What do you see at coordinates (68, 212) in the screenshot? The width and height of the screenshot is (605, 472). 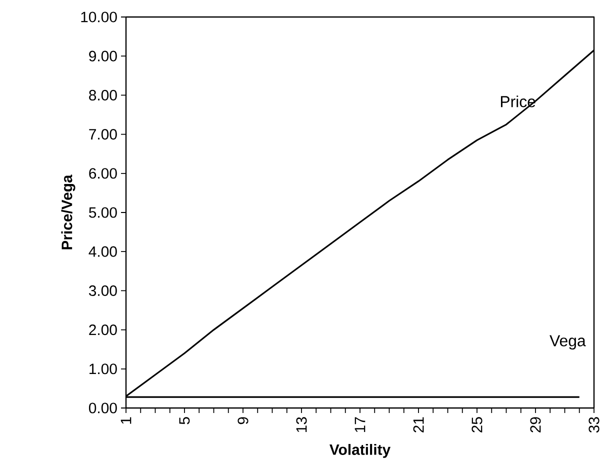 I see `y-axis-title: Price/Vega` at bounding box center [68, 212].